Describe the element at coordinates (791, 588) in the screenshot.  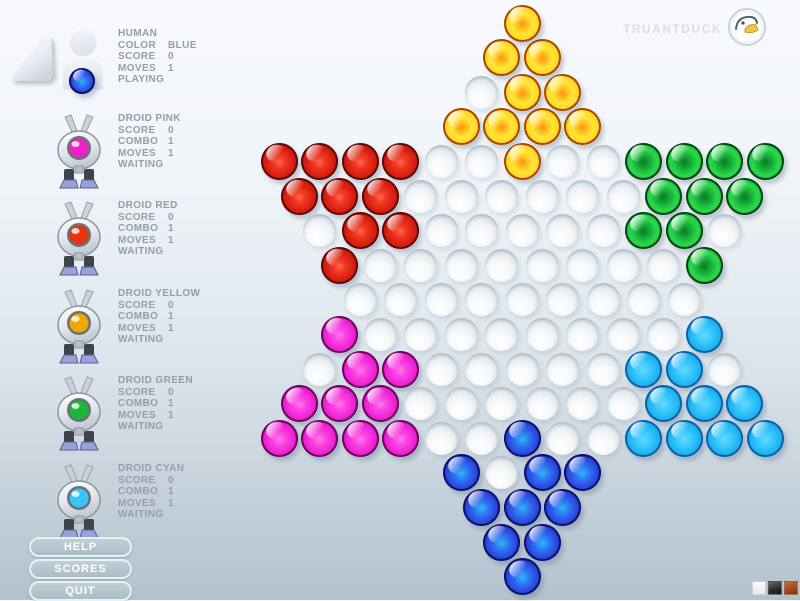
I see `swatch-orange` at that location.